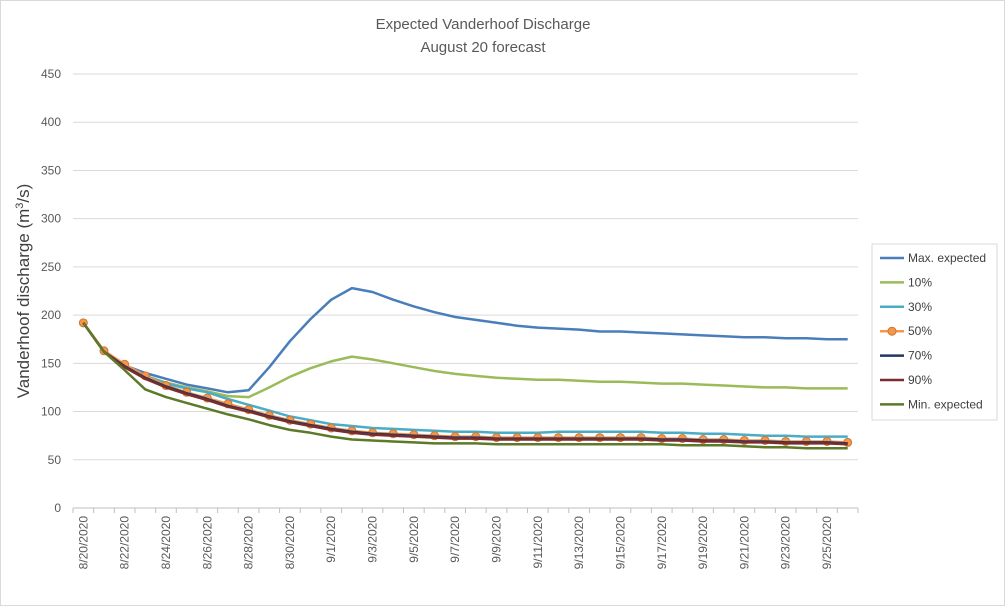 Image resolution: width=1005 pixels, height=607 pixels. What do you see at coordinates (51, 363) in the screenshot?
I see `y-tick-label: 150` at bounding box center [51, 363].